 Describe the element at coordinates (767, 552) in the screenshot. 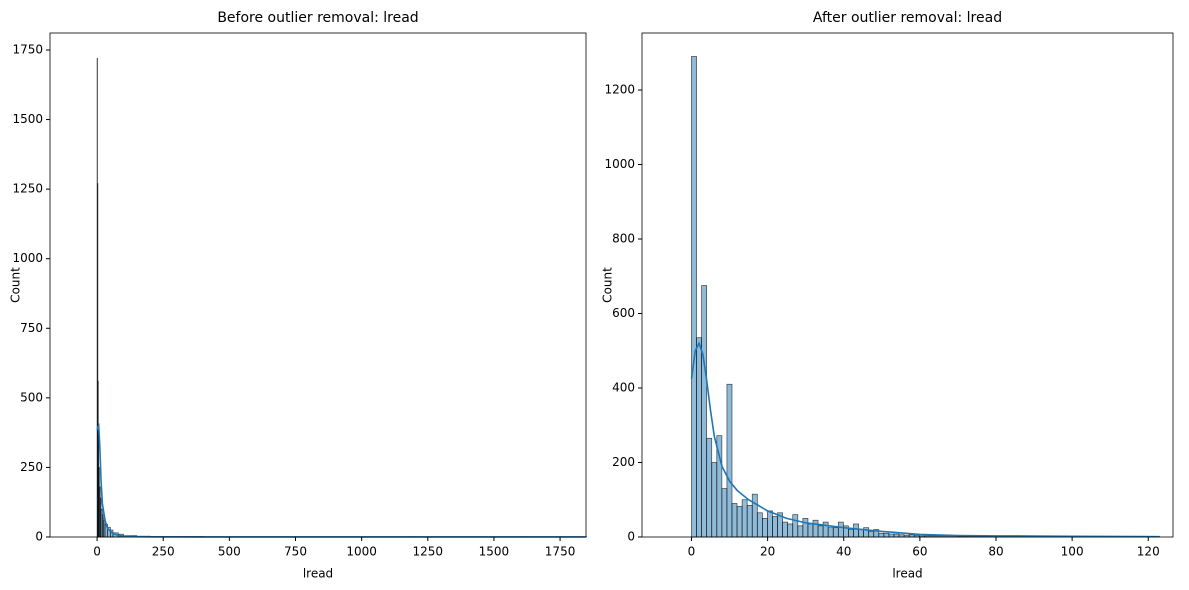

I see `x-tick-label: 20` at that location.